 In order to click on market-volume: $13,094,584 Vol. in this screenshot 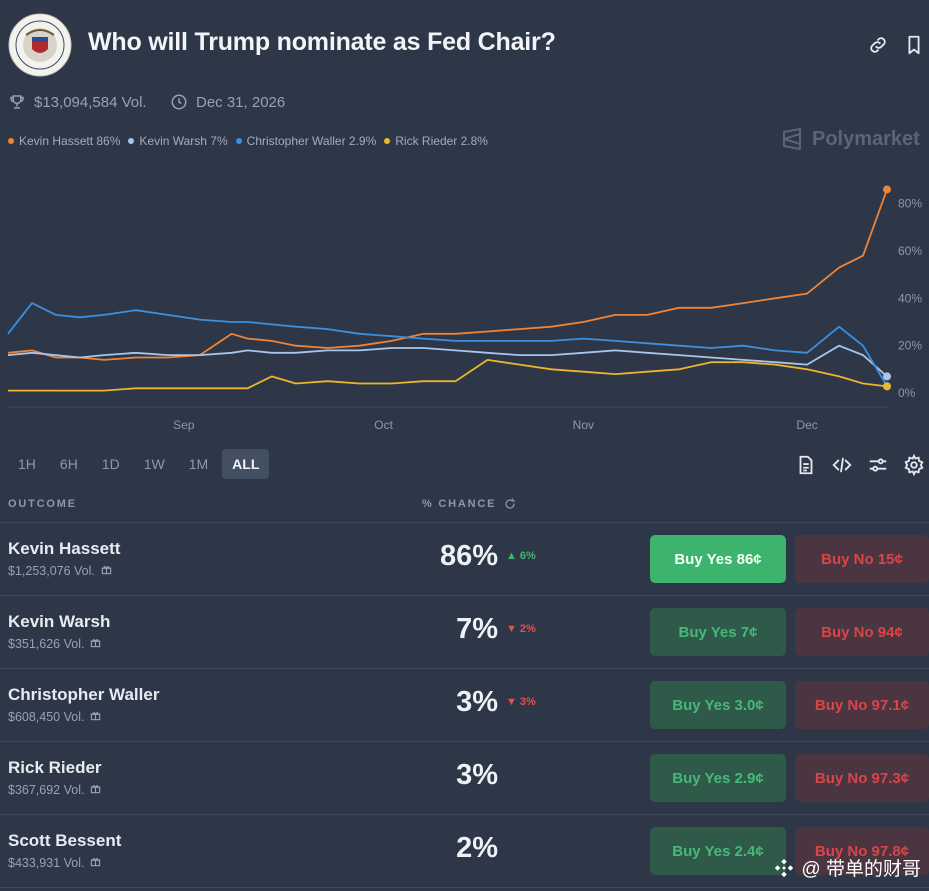, I will do `click(77, 102)`.